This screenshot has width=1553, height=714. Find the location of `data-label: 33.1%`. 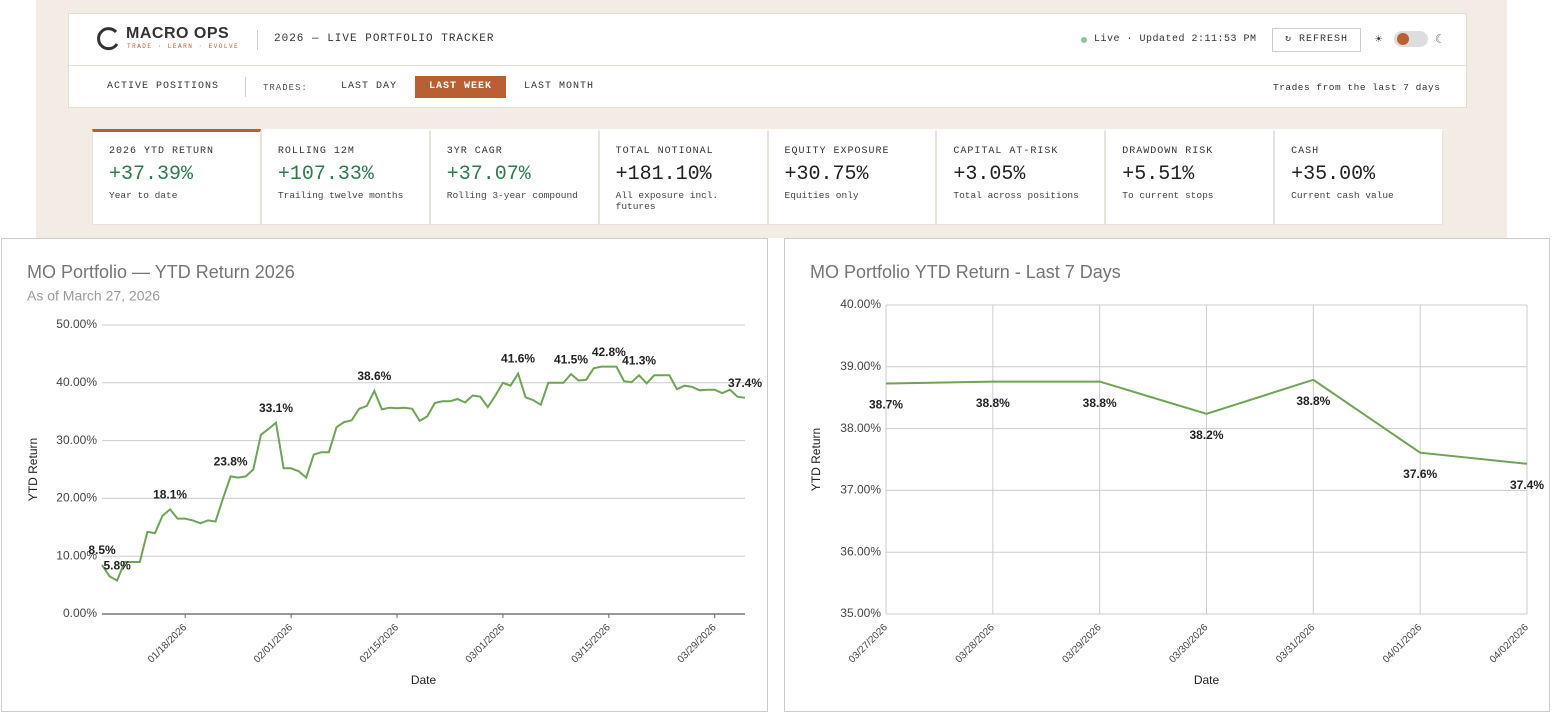

data-label: 33.1% is located at coordinates (276, 408).